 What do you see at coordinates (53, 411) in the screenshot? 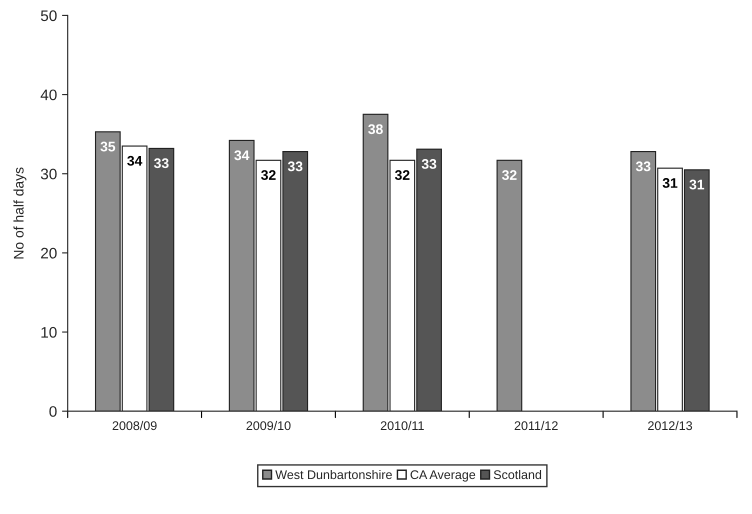
I see `y-tick-label: 0` at bounding box center [53, 411].